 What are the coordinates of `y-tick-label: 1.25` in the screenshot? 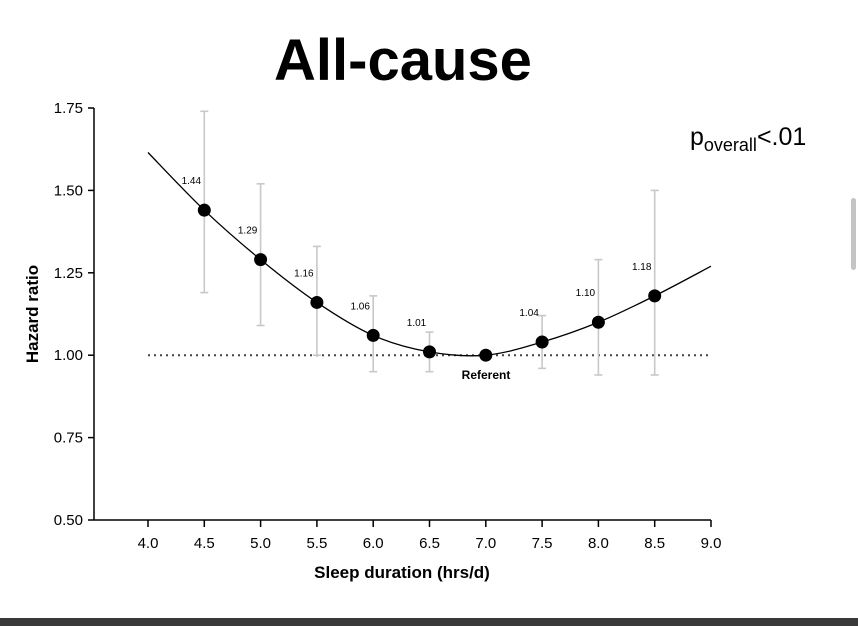 It's located at (68, 273).